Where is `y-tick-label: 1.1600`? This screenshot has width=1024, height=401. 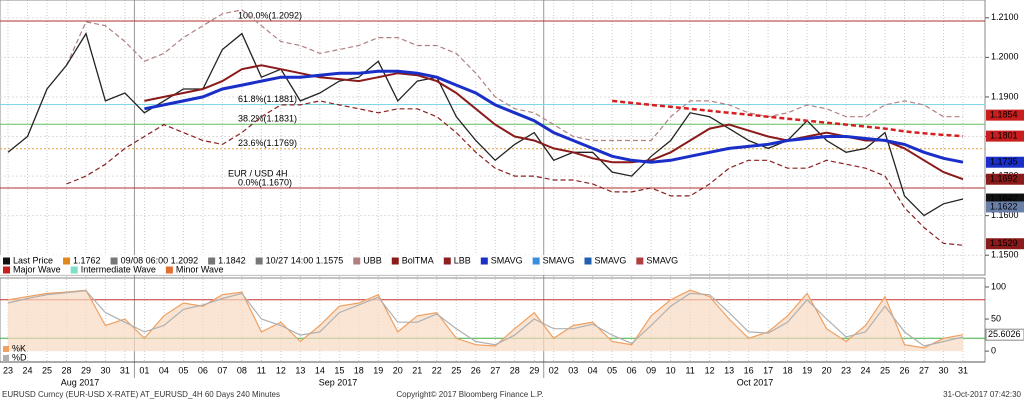
y-tick-label: 1.1600 is located at coordinates (1005, 215).